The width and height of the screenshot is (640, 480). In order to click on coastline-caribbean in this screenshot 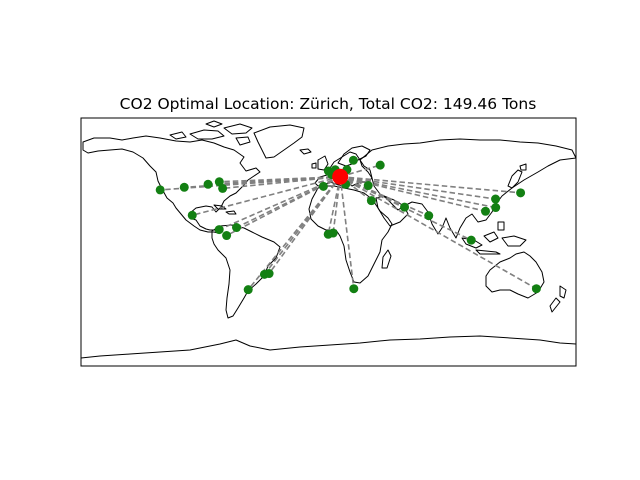, I will do `click(225, 209)`.